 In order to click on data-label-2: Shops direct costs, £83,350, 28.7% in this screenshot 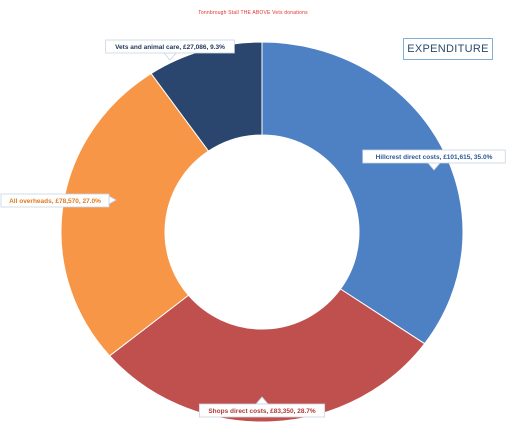, I will do `click(262, 407)`.